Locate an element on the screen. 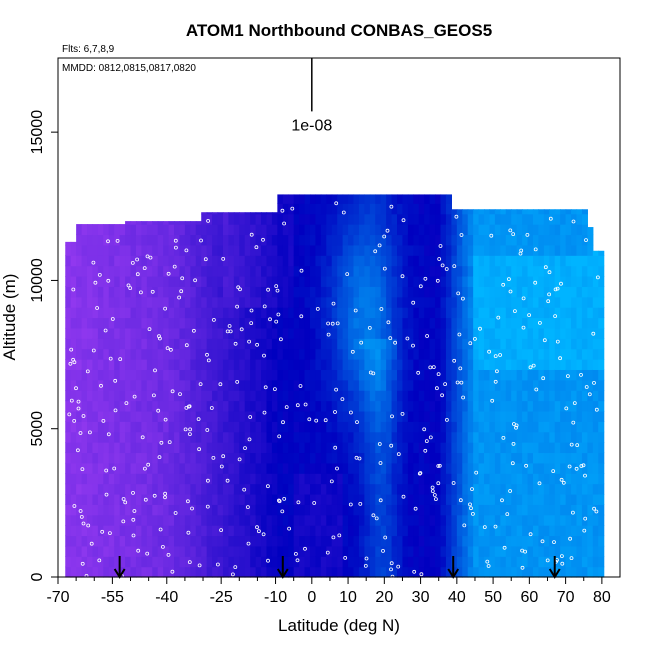  x-axis-label: Latitude (deg N) is located at coordinates (339, 625).